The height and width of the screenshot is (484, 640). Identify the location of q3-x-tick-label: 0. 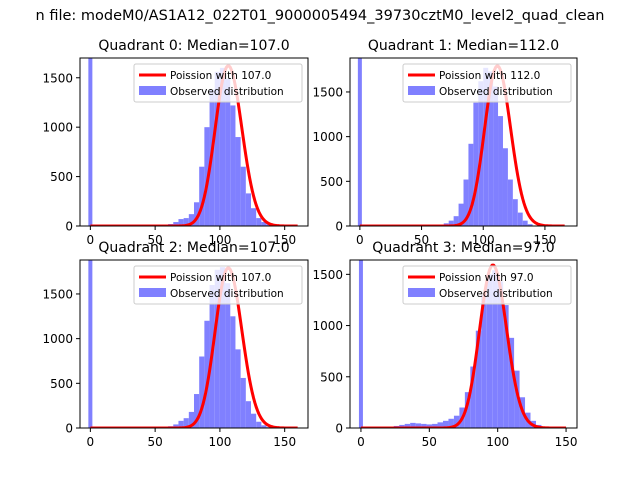
(361, 442).